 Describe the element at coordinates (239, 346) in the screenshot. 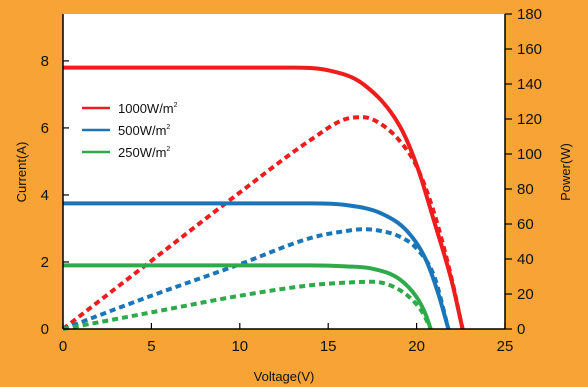

I see `x-tick-label: 10` at that location.